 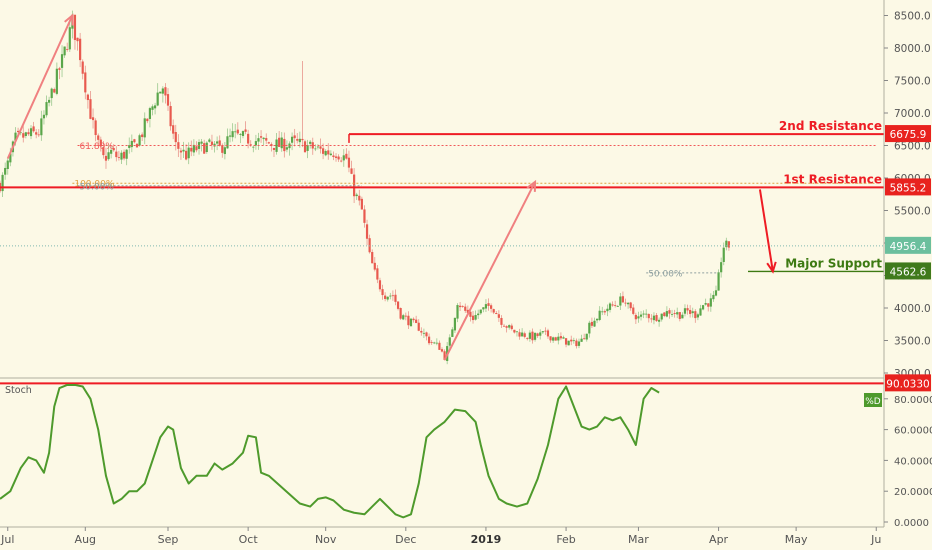 What do you see at coordinates (913, 461) in the screenshot?
I see `stoch-tick-label: 40.0000` at bounding box center [913, 461].